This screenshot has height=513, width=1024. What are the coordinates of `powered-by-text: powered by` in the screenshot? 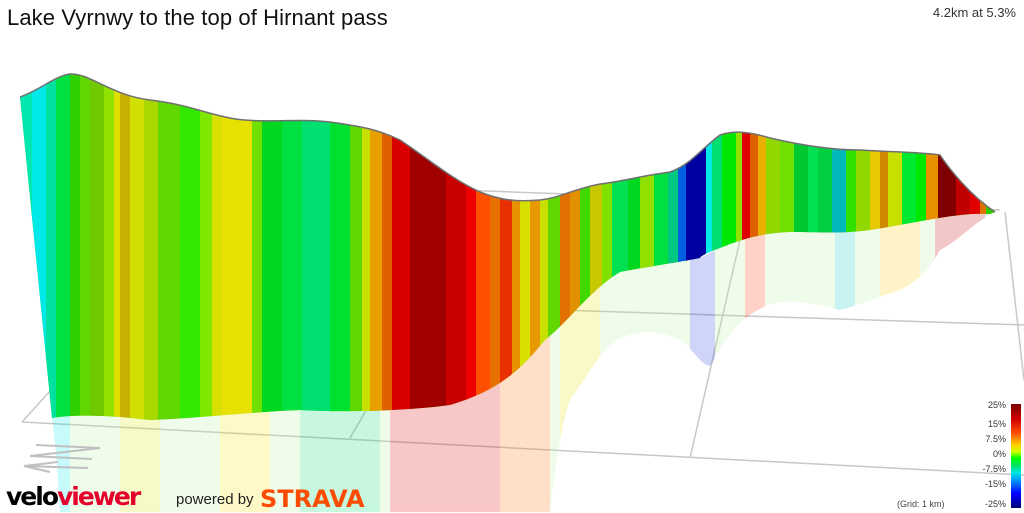 It's located at (215, 499).